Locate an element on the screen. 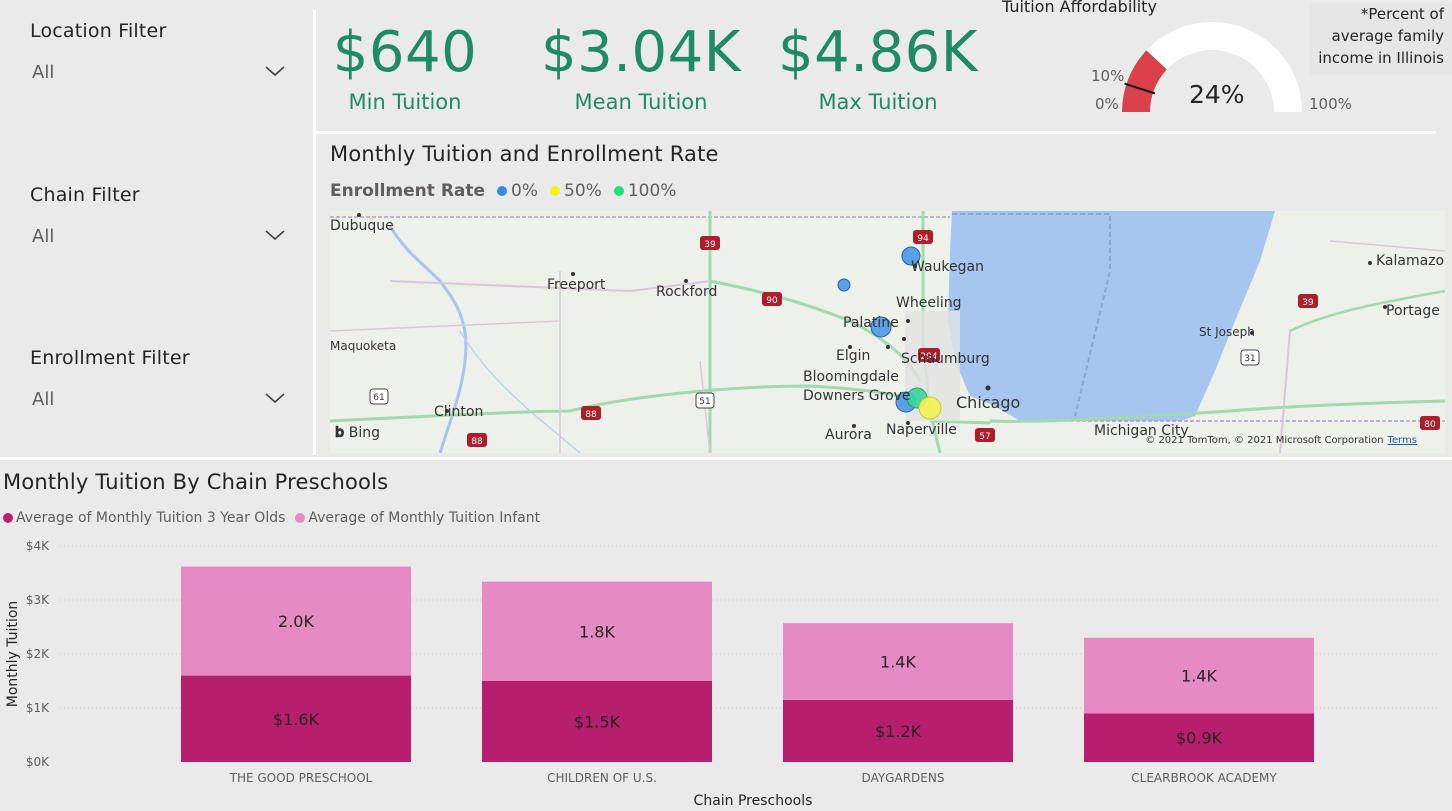 This screenshot has height=811, width=1452. location-filter-value: All is located at coordinates (43, 72).